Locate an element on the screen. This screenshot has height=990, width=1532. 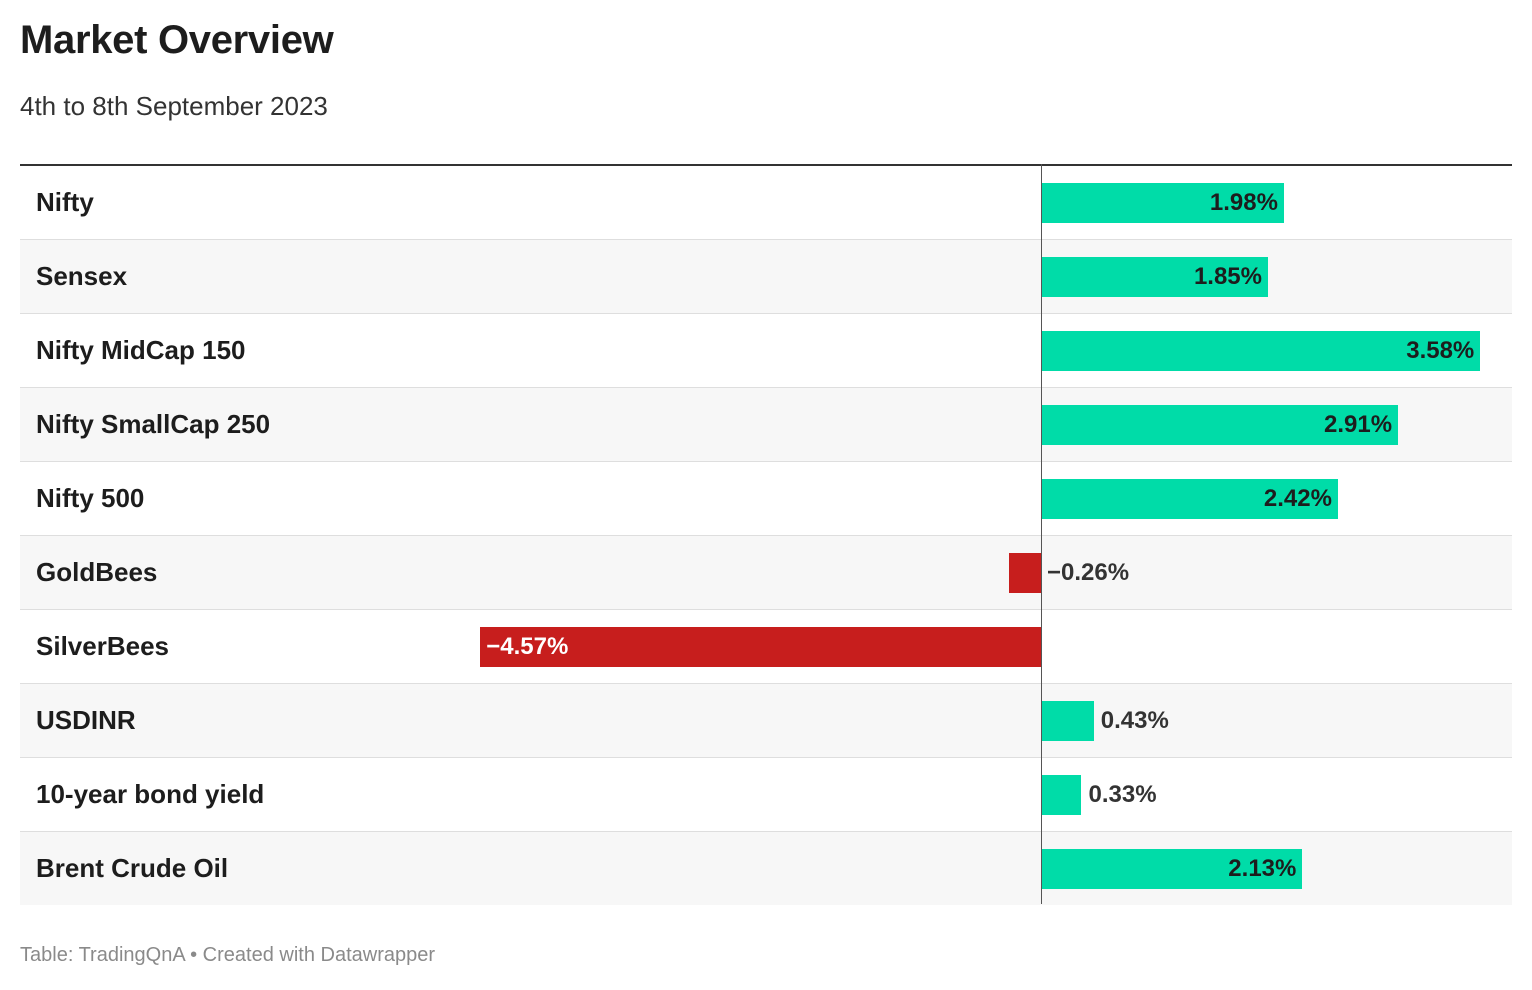
value-label: −4.57% is located at coordinates (527, 646).